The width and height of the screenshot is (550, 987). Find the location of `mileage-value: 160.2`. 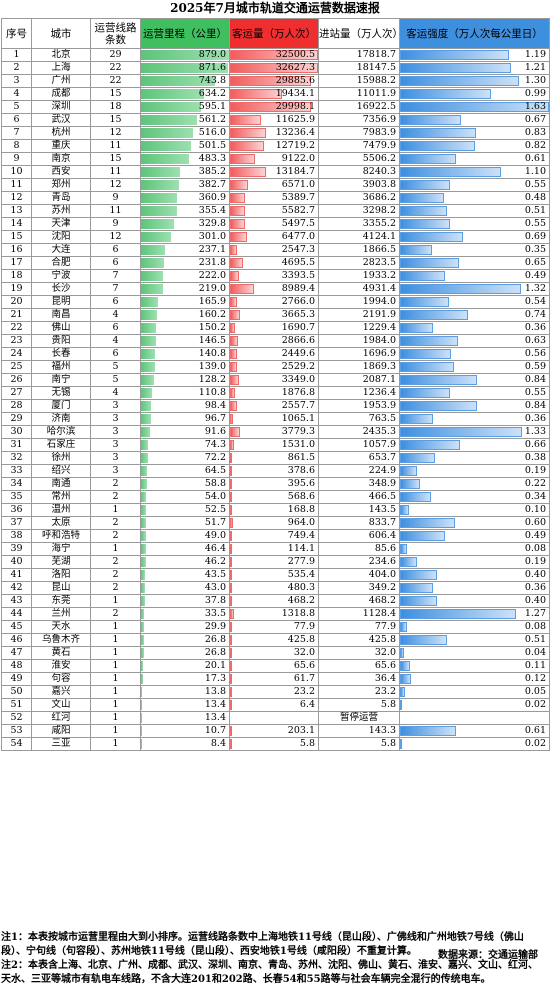

mileage-value: 160.2 is located at coordinates (212, 315).